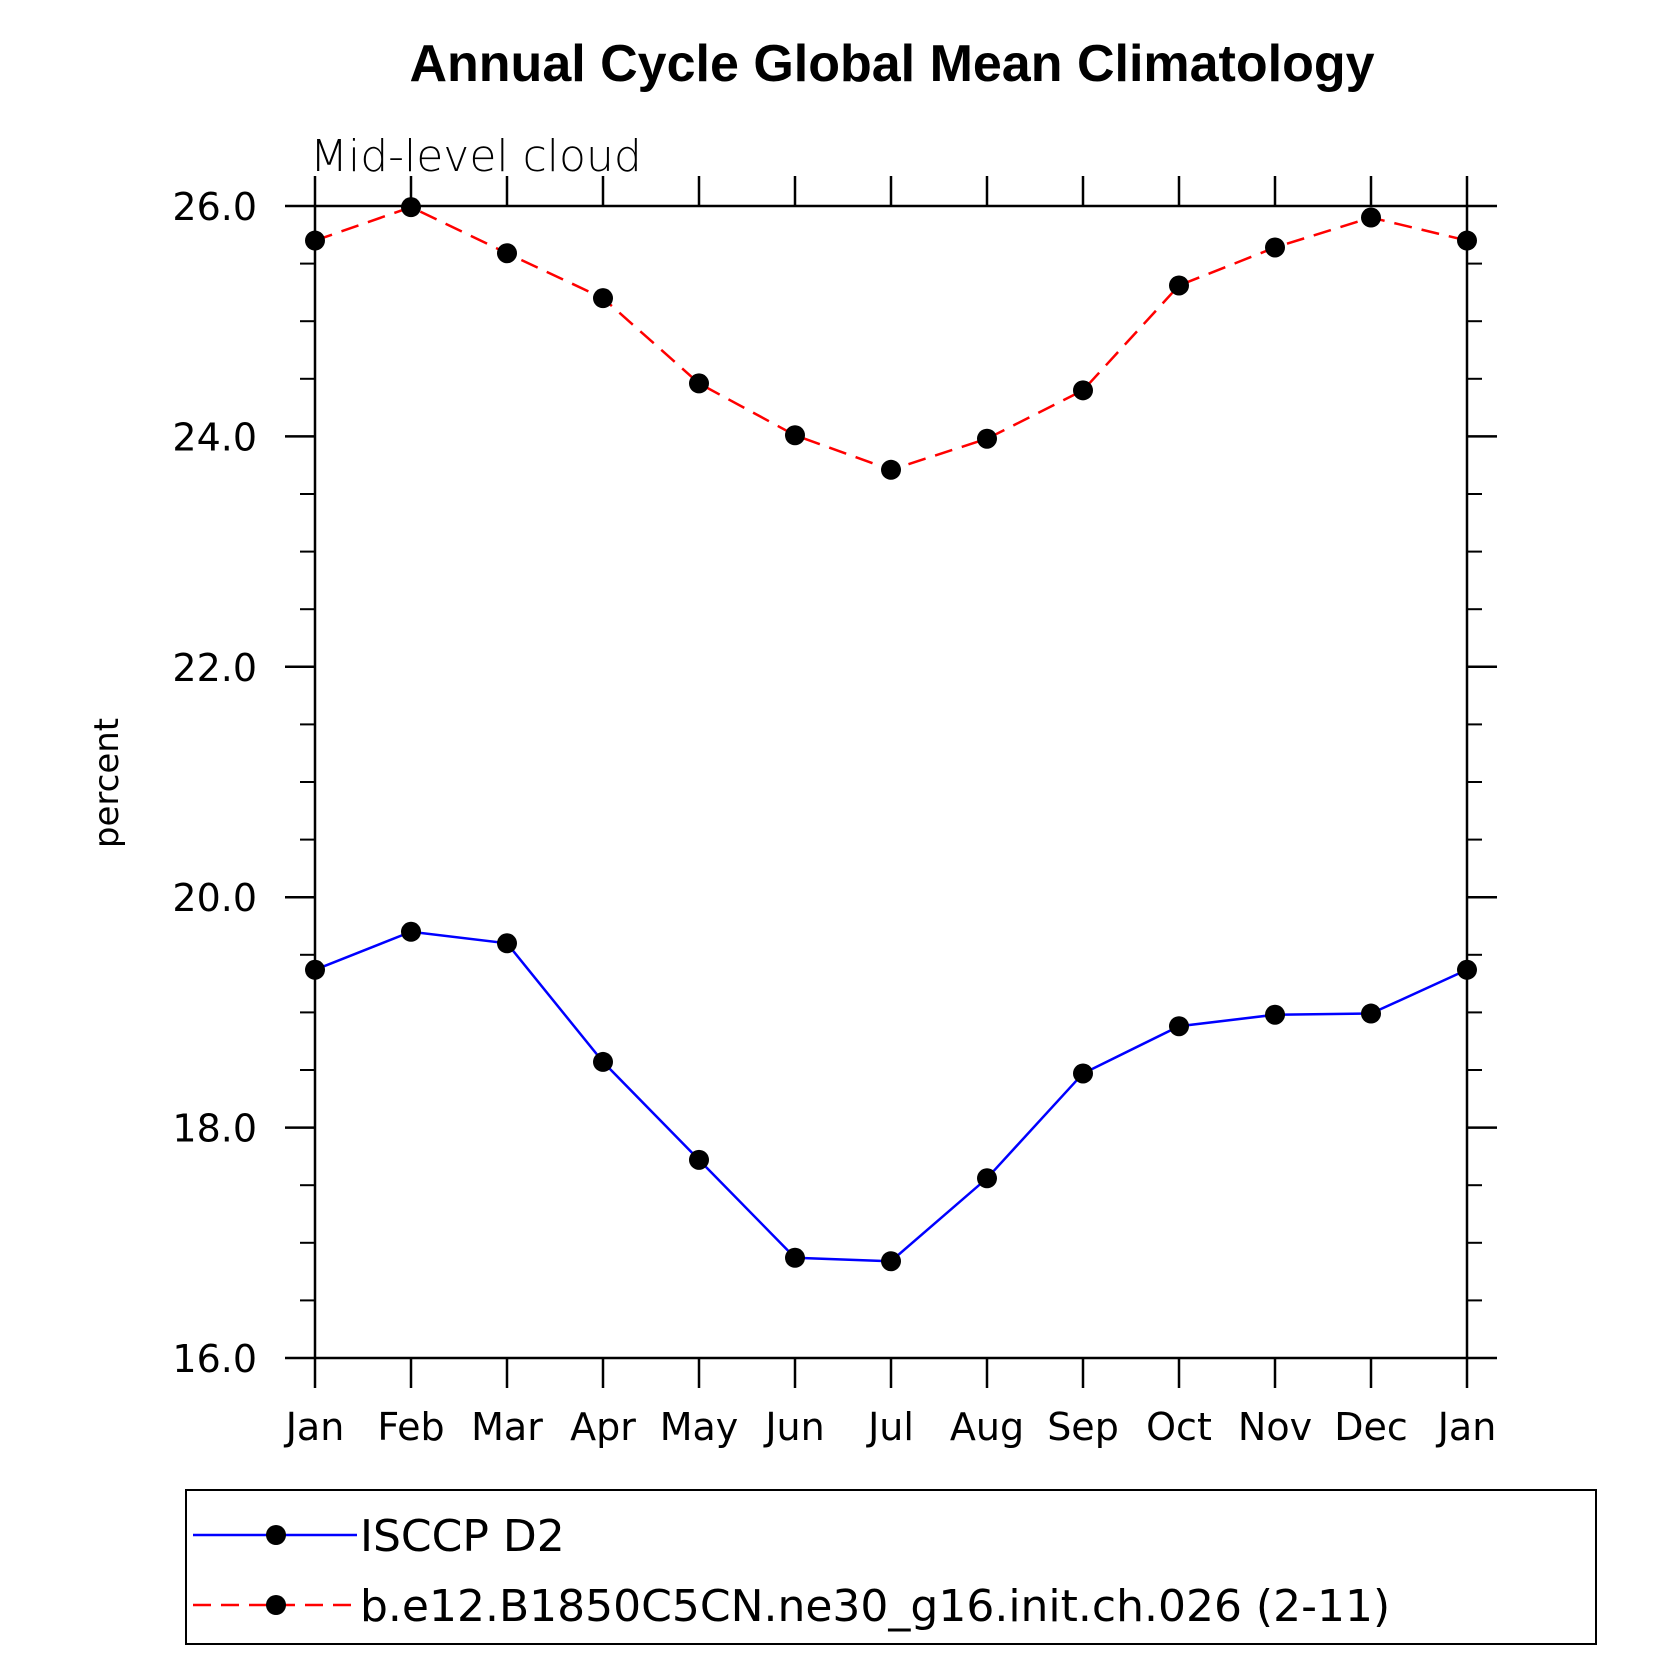  I want to click on x-tick-label: Jun, so click(793, 1427).